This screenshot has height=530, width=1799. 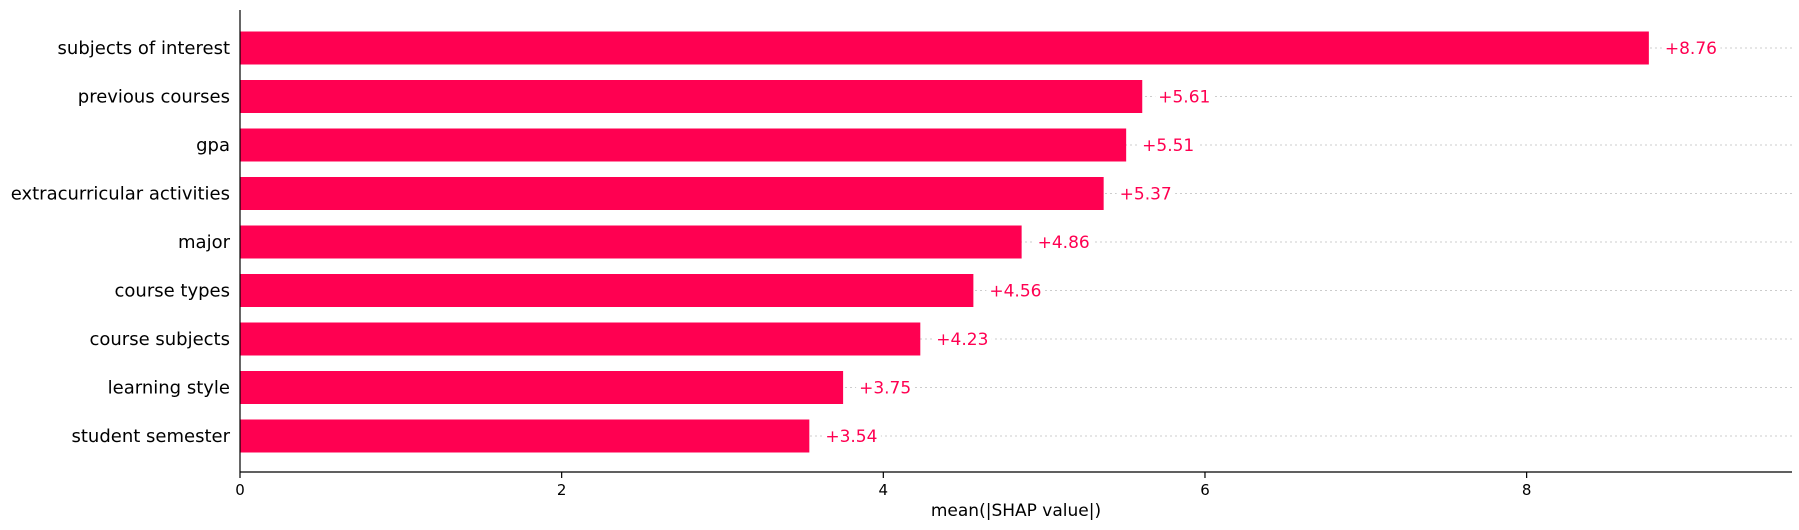 I want to click on value-label: +5.37, so click(x=1146, y=195).